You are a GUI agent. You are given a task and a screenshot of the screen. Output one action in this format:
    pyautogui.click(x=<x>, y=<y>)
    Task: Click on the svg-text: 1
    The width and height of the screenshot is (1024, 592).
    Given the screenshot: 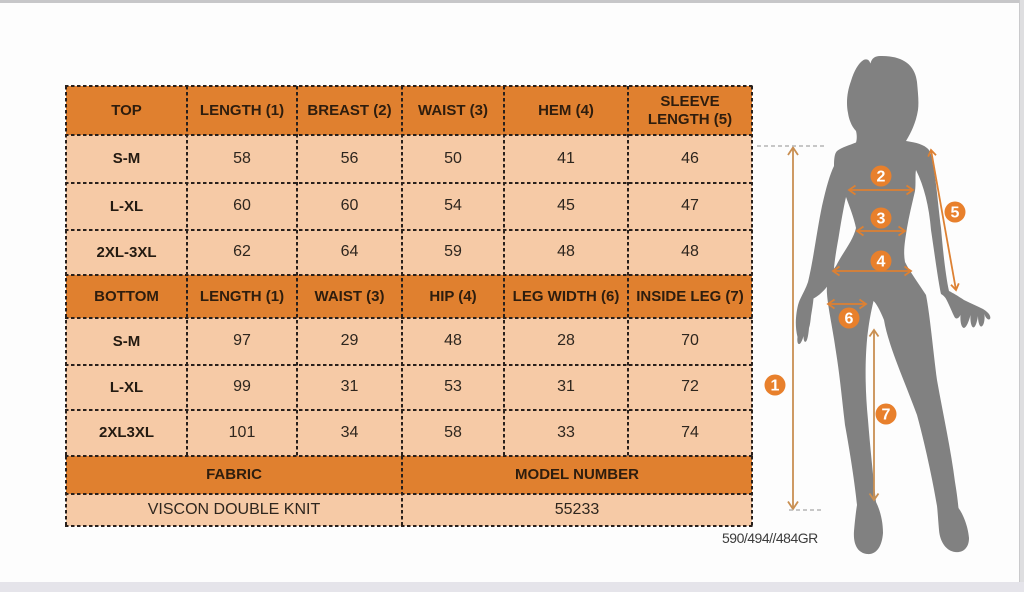 What is the action you would take?
    pyautogui.click(x=775, y=386)
    